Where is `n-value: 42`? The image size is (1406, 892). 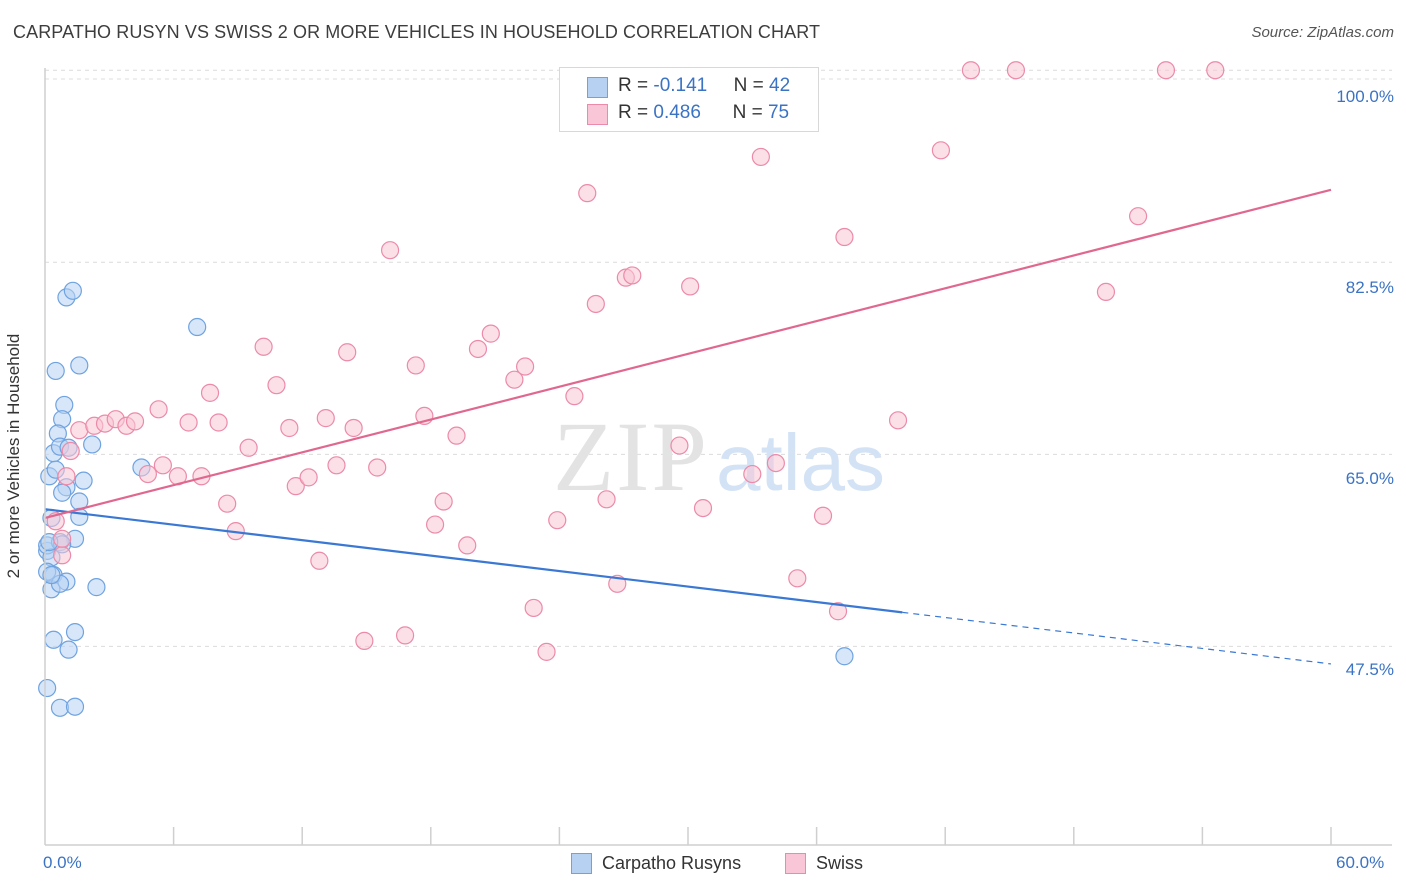
n-value: 42 is located at coordinates (780, 85).